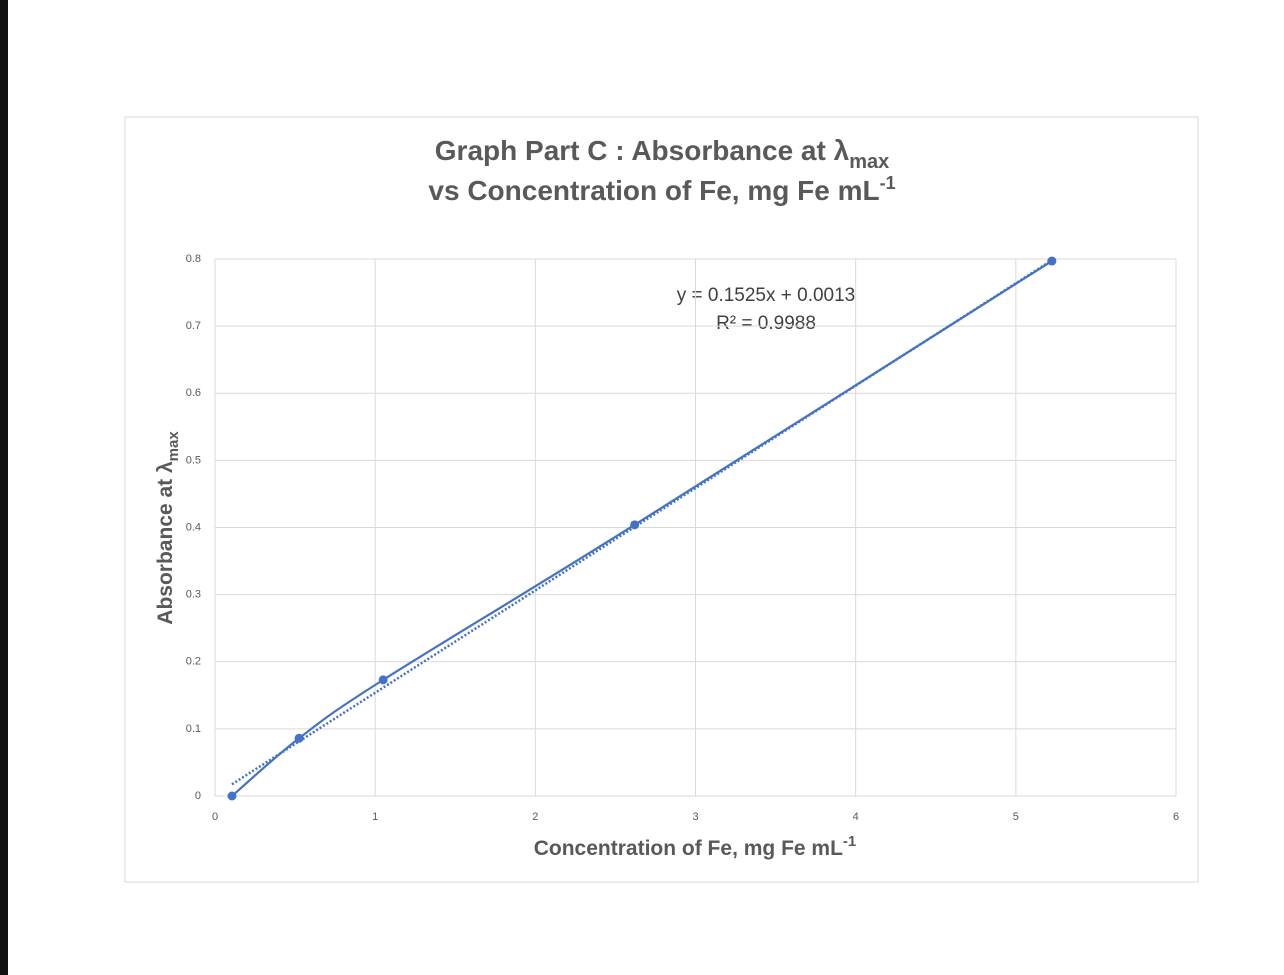 The image size is (1284, 975). Describe the element at coordinates (193, 527) in the screenshot. I see `y-tick-label: 0.4` at that location.